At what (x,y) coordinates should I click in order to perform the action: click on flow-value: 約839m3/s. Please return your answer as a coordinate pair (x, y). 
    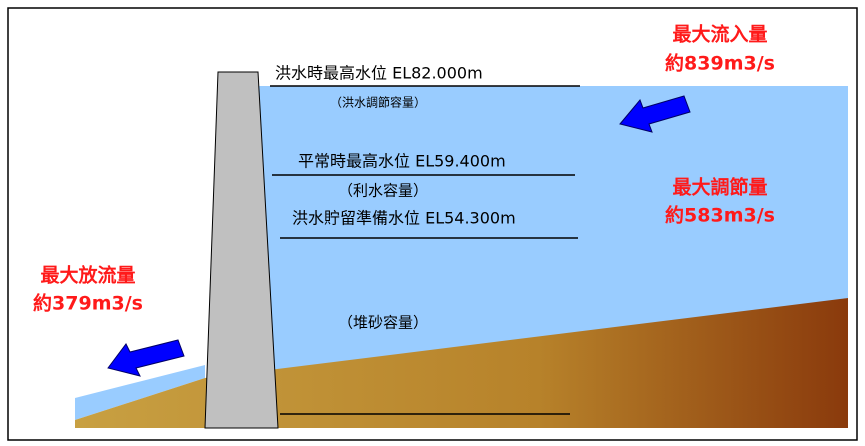
    Looking at the image, I should click on (720, 63).